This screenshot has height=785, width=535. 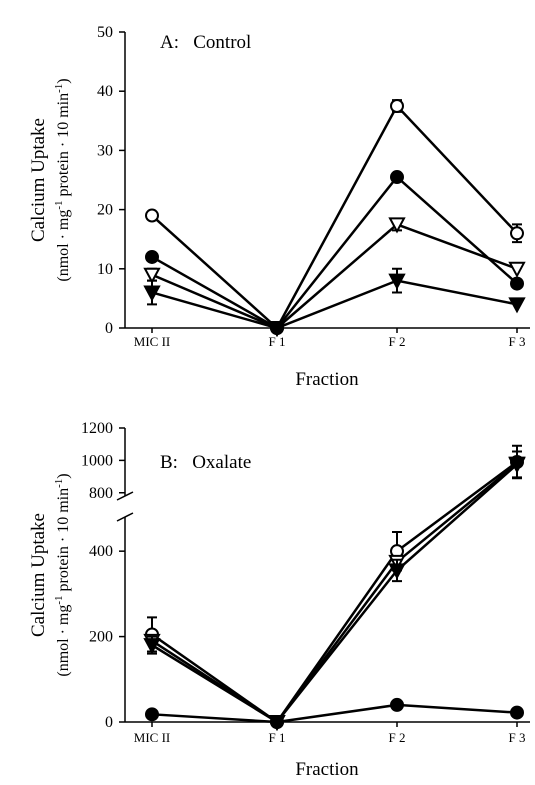 I want to click on y-tick-label: 800, so click(x=101, y=493).